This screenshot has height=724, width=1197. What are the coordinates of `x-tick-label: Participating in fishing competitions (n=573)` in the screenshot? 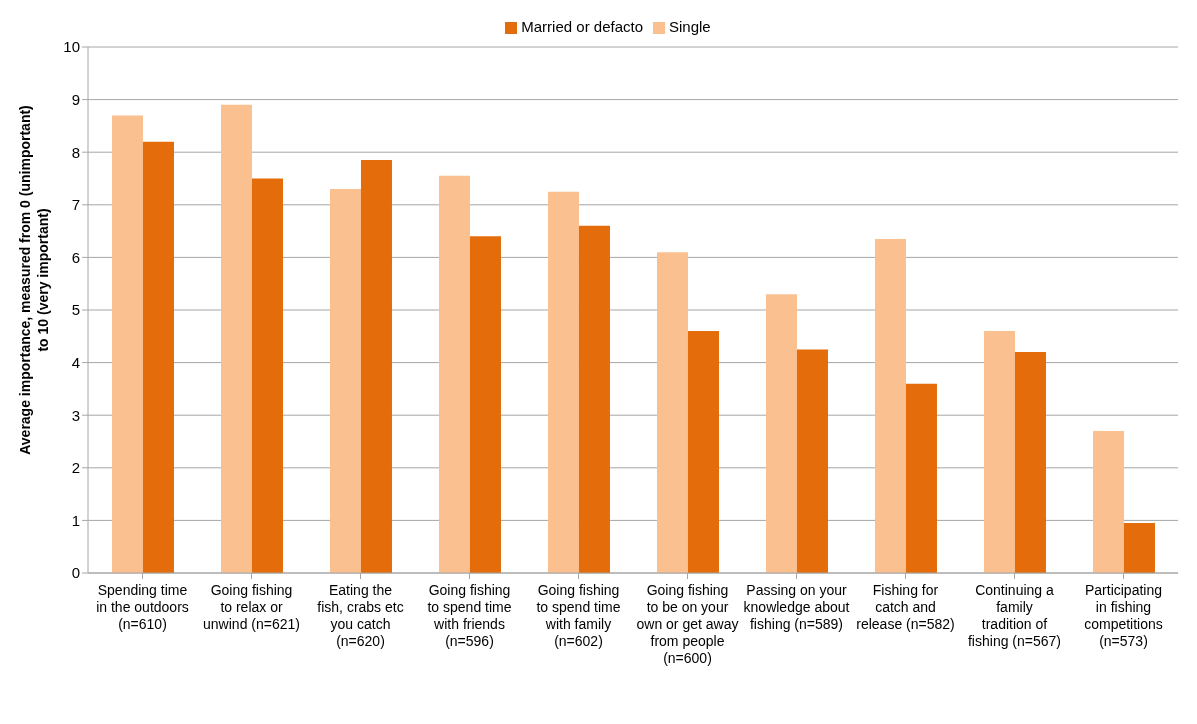 It's located at (1123, 615).